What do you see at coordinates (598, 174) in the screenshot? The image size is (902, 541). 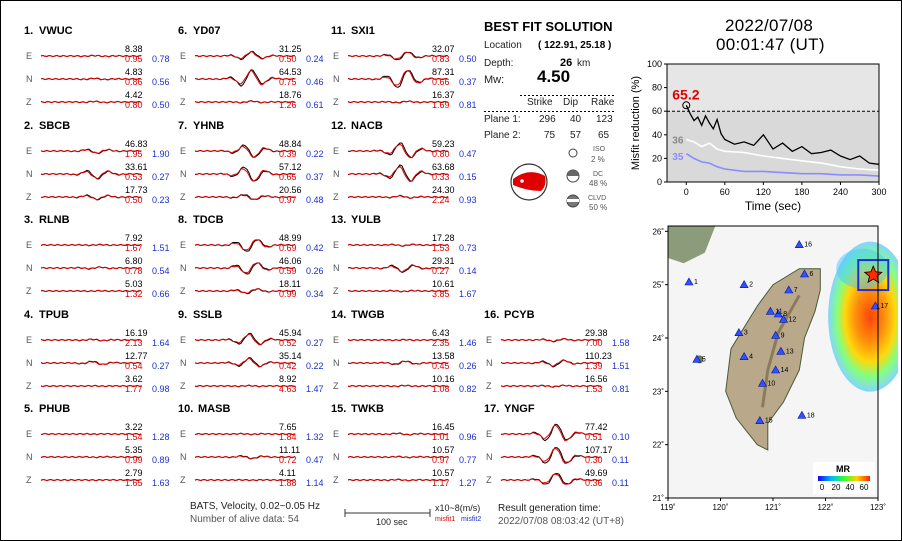 I see `dc-label: DC` at bounding box center [598, 174].